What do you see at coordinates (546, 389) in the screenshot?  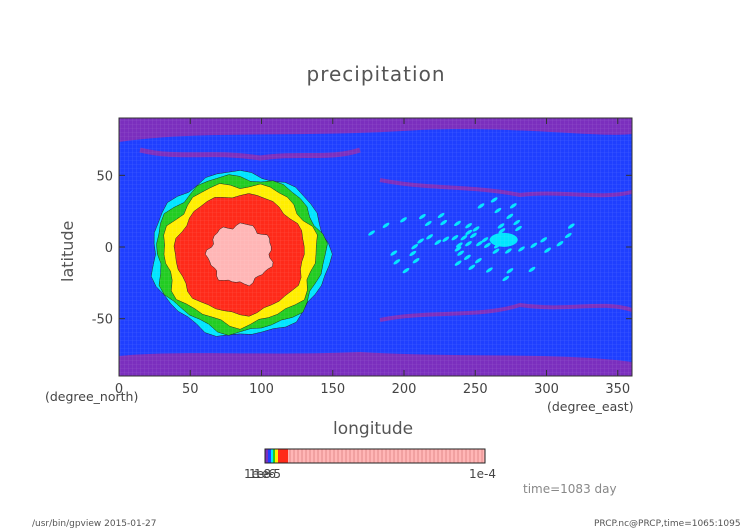 I see `x-tick-label: 300` at bounding box center [546, 389].